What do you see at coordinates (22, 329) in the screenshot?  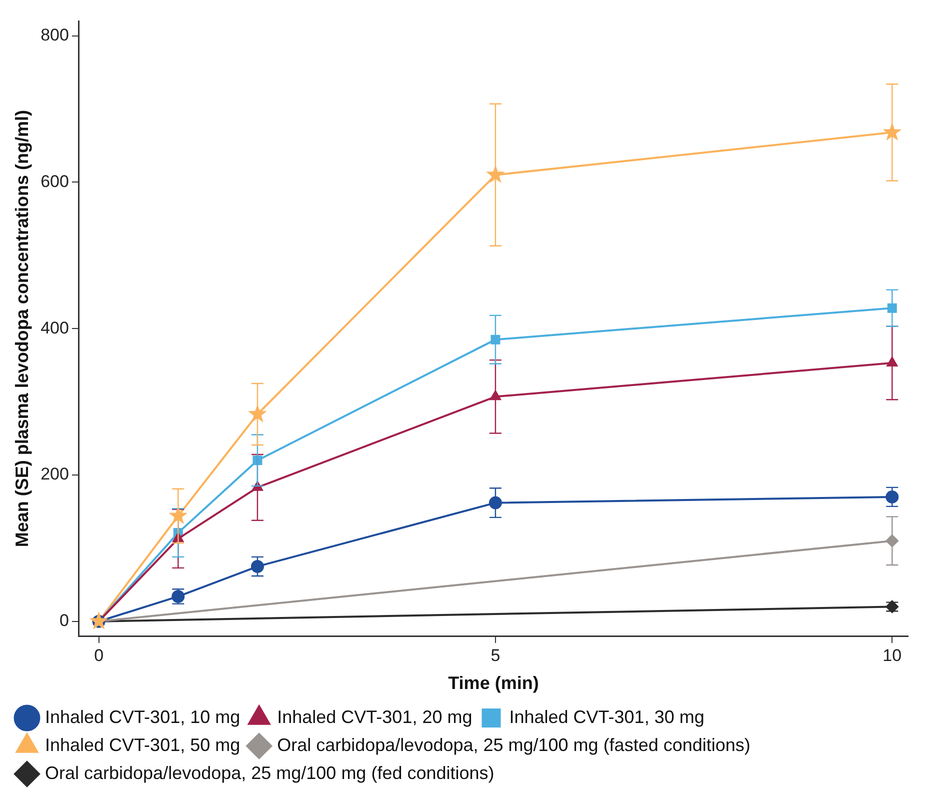 I see `y-axis-title: Mean (SE) plasma levodopa concentrations (ng/ml)` at bounding box center [22, 329].